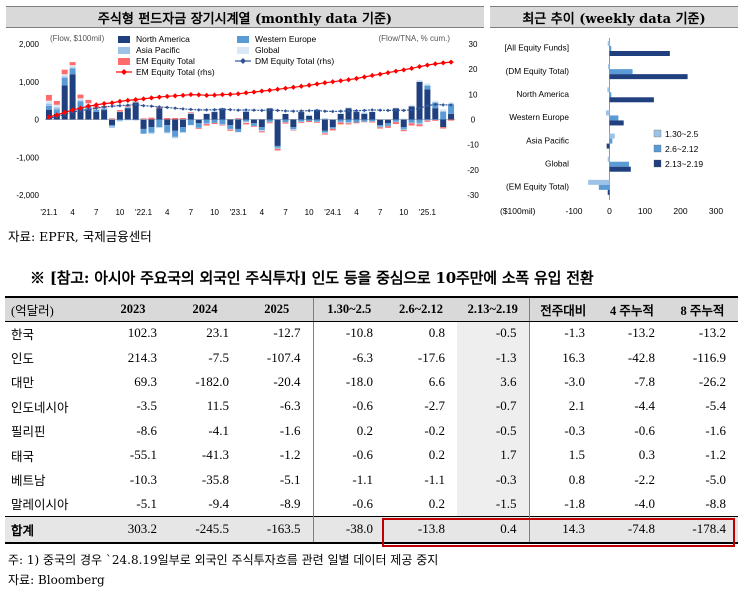  I want to click on category-label: (EM Equity Total), so click(537, 187).